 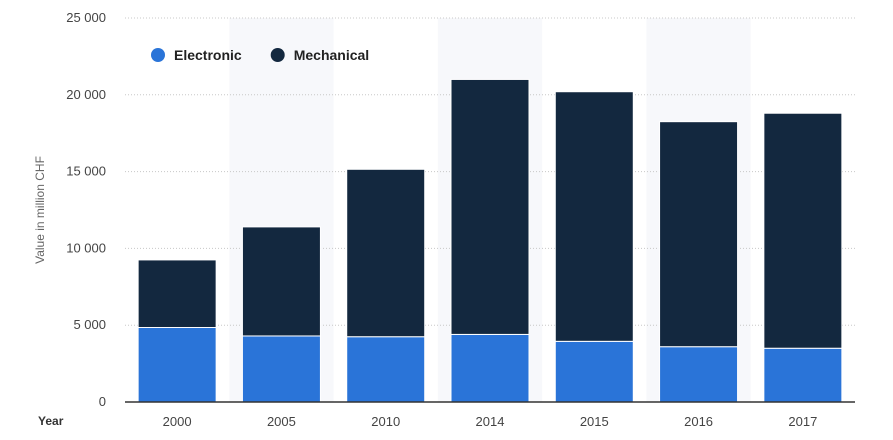 What do you see at coordinates (594, 371) in the screenshot?
I see `bar-electronic-2015` at bounding box center [594, 371].